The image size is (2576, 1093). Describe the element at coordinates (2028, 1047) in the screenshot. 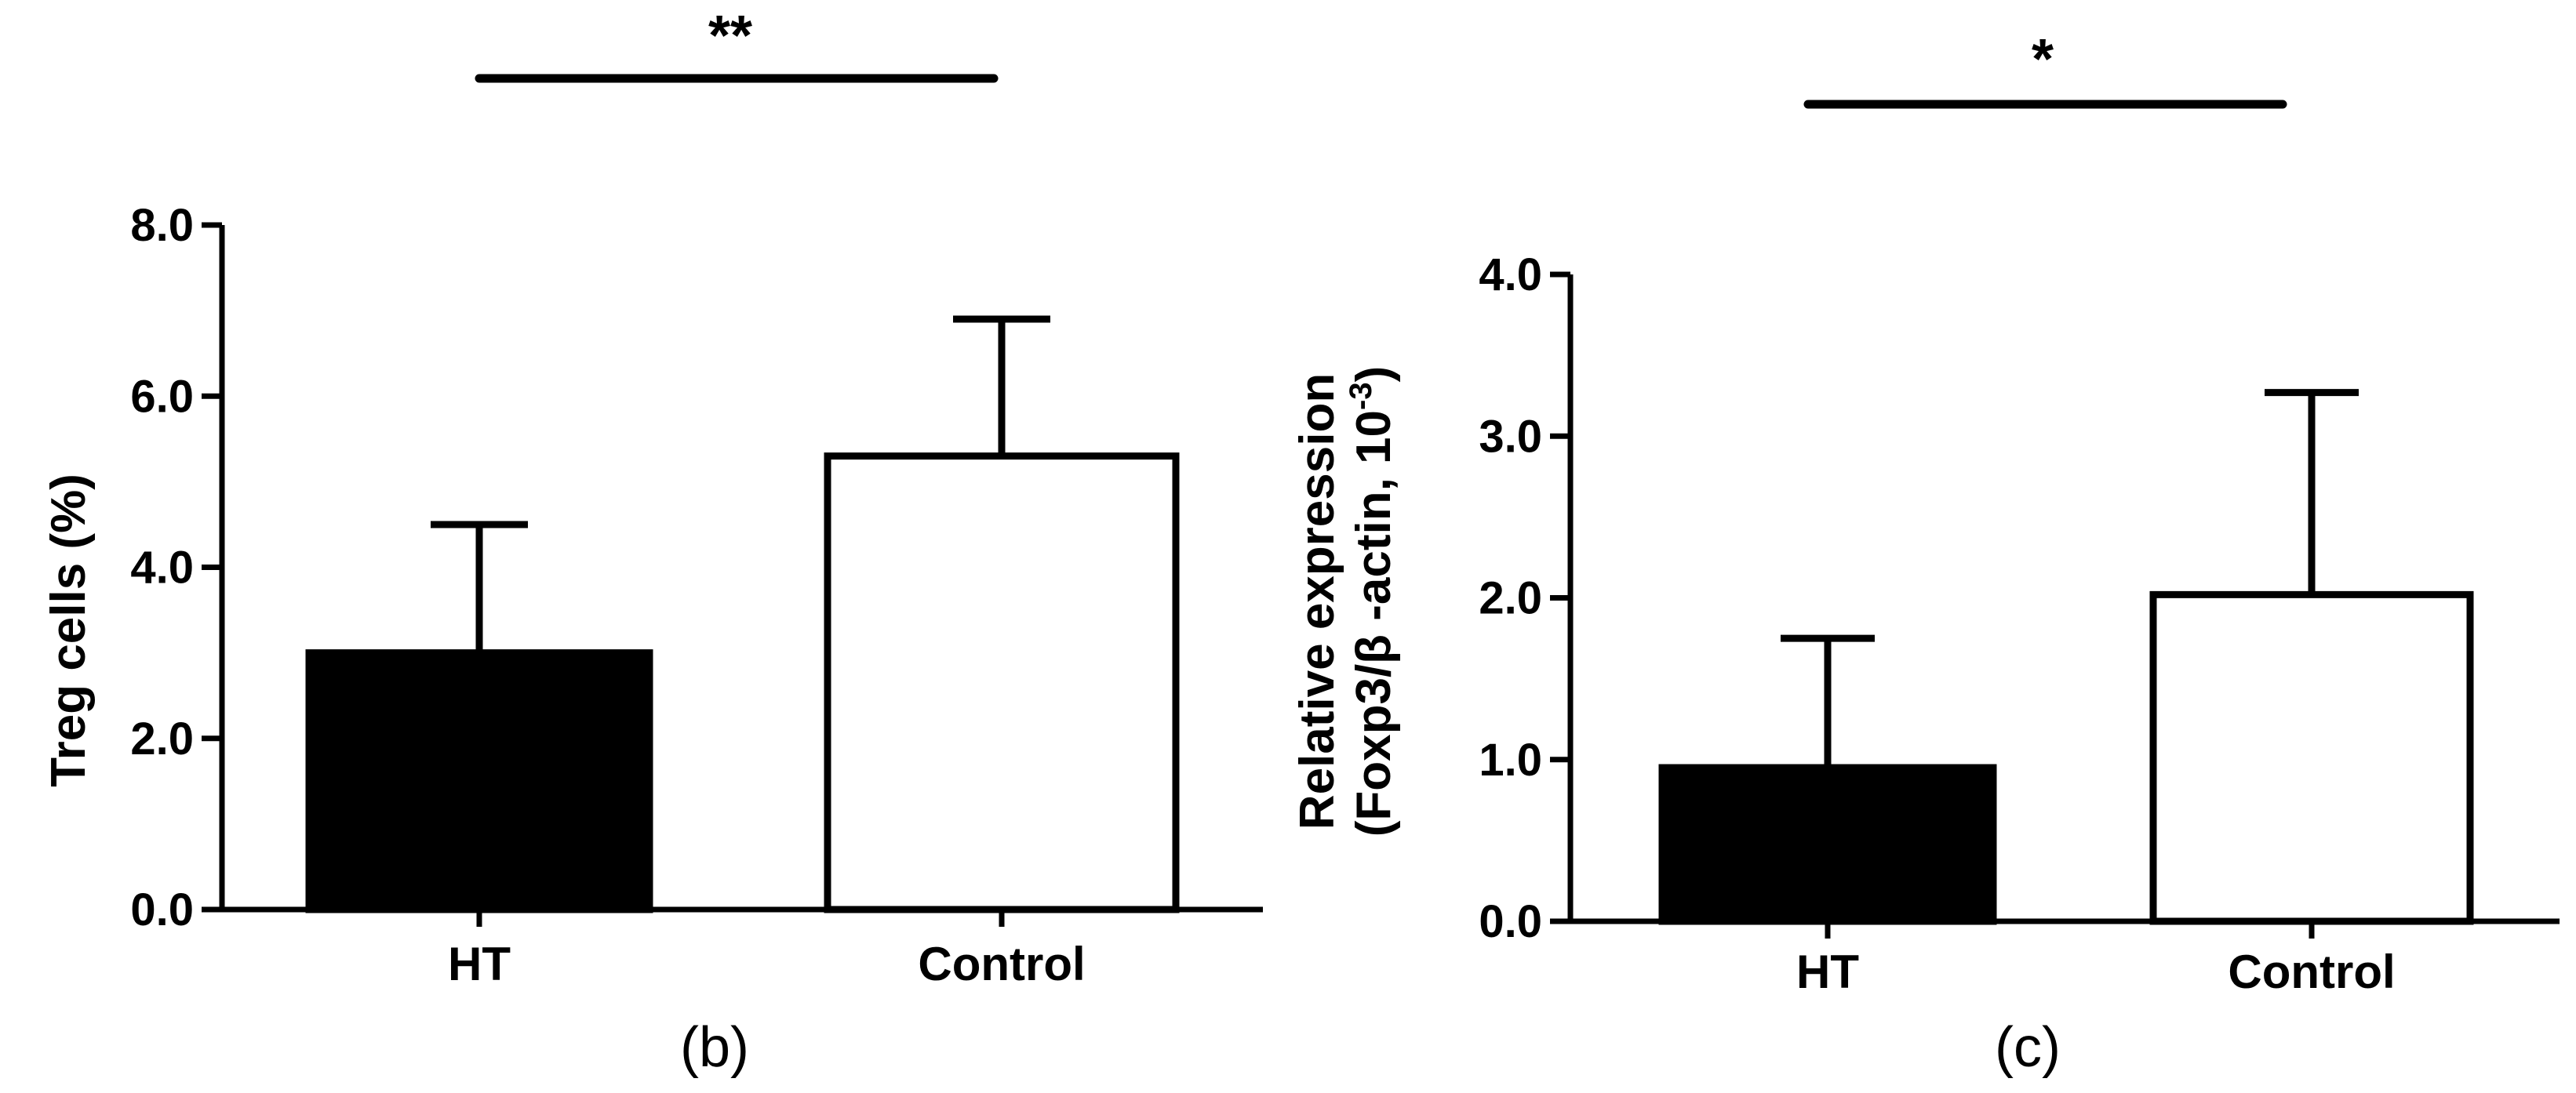

I see `panel-label-c: (c)` at that location.